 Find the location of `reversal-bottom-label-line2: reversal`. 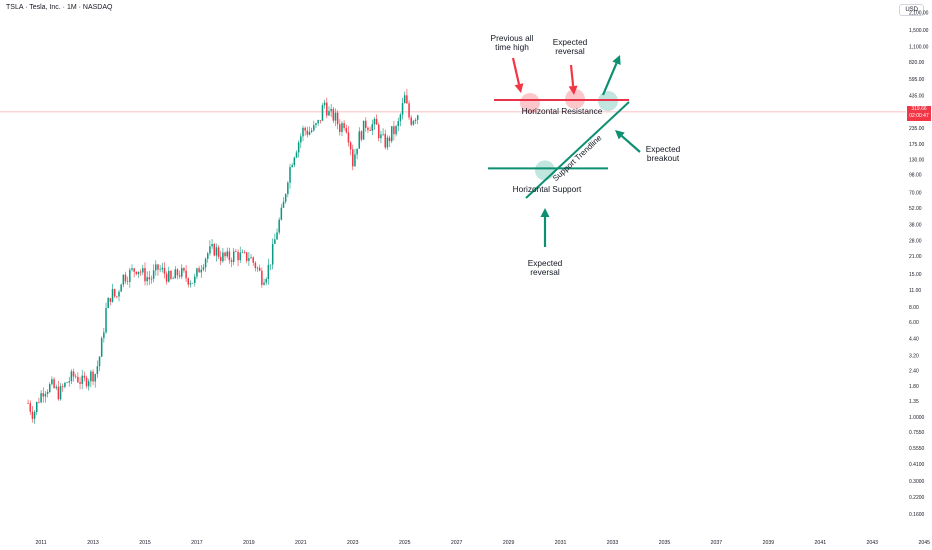

reversal-bottom-label-line2: reversal is located at coordinates (545, 272).